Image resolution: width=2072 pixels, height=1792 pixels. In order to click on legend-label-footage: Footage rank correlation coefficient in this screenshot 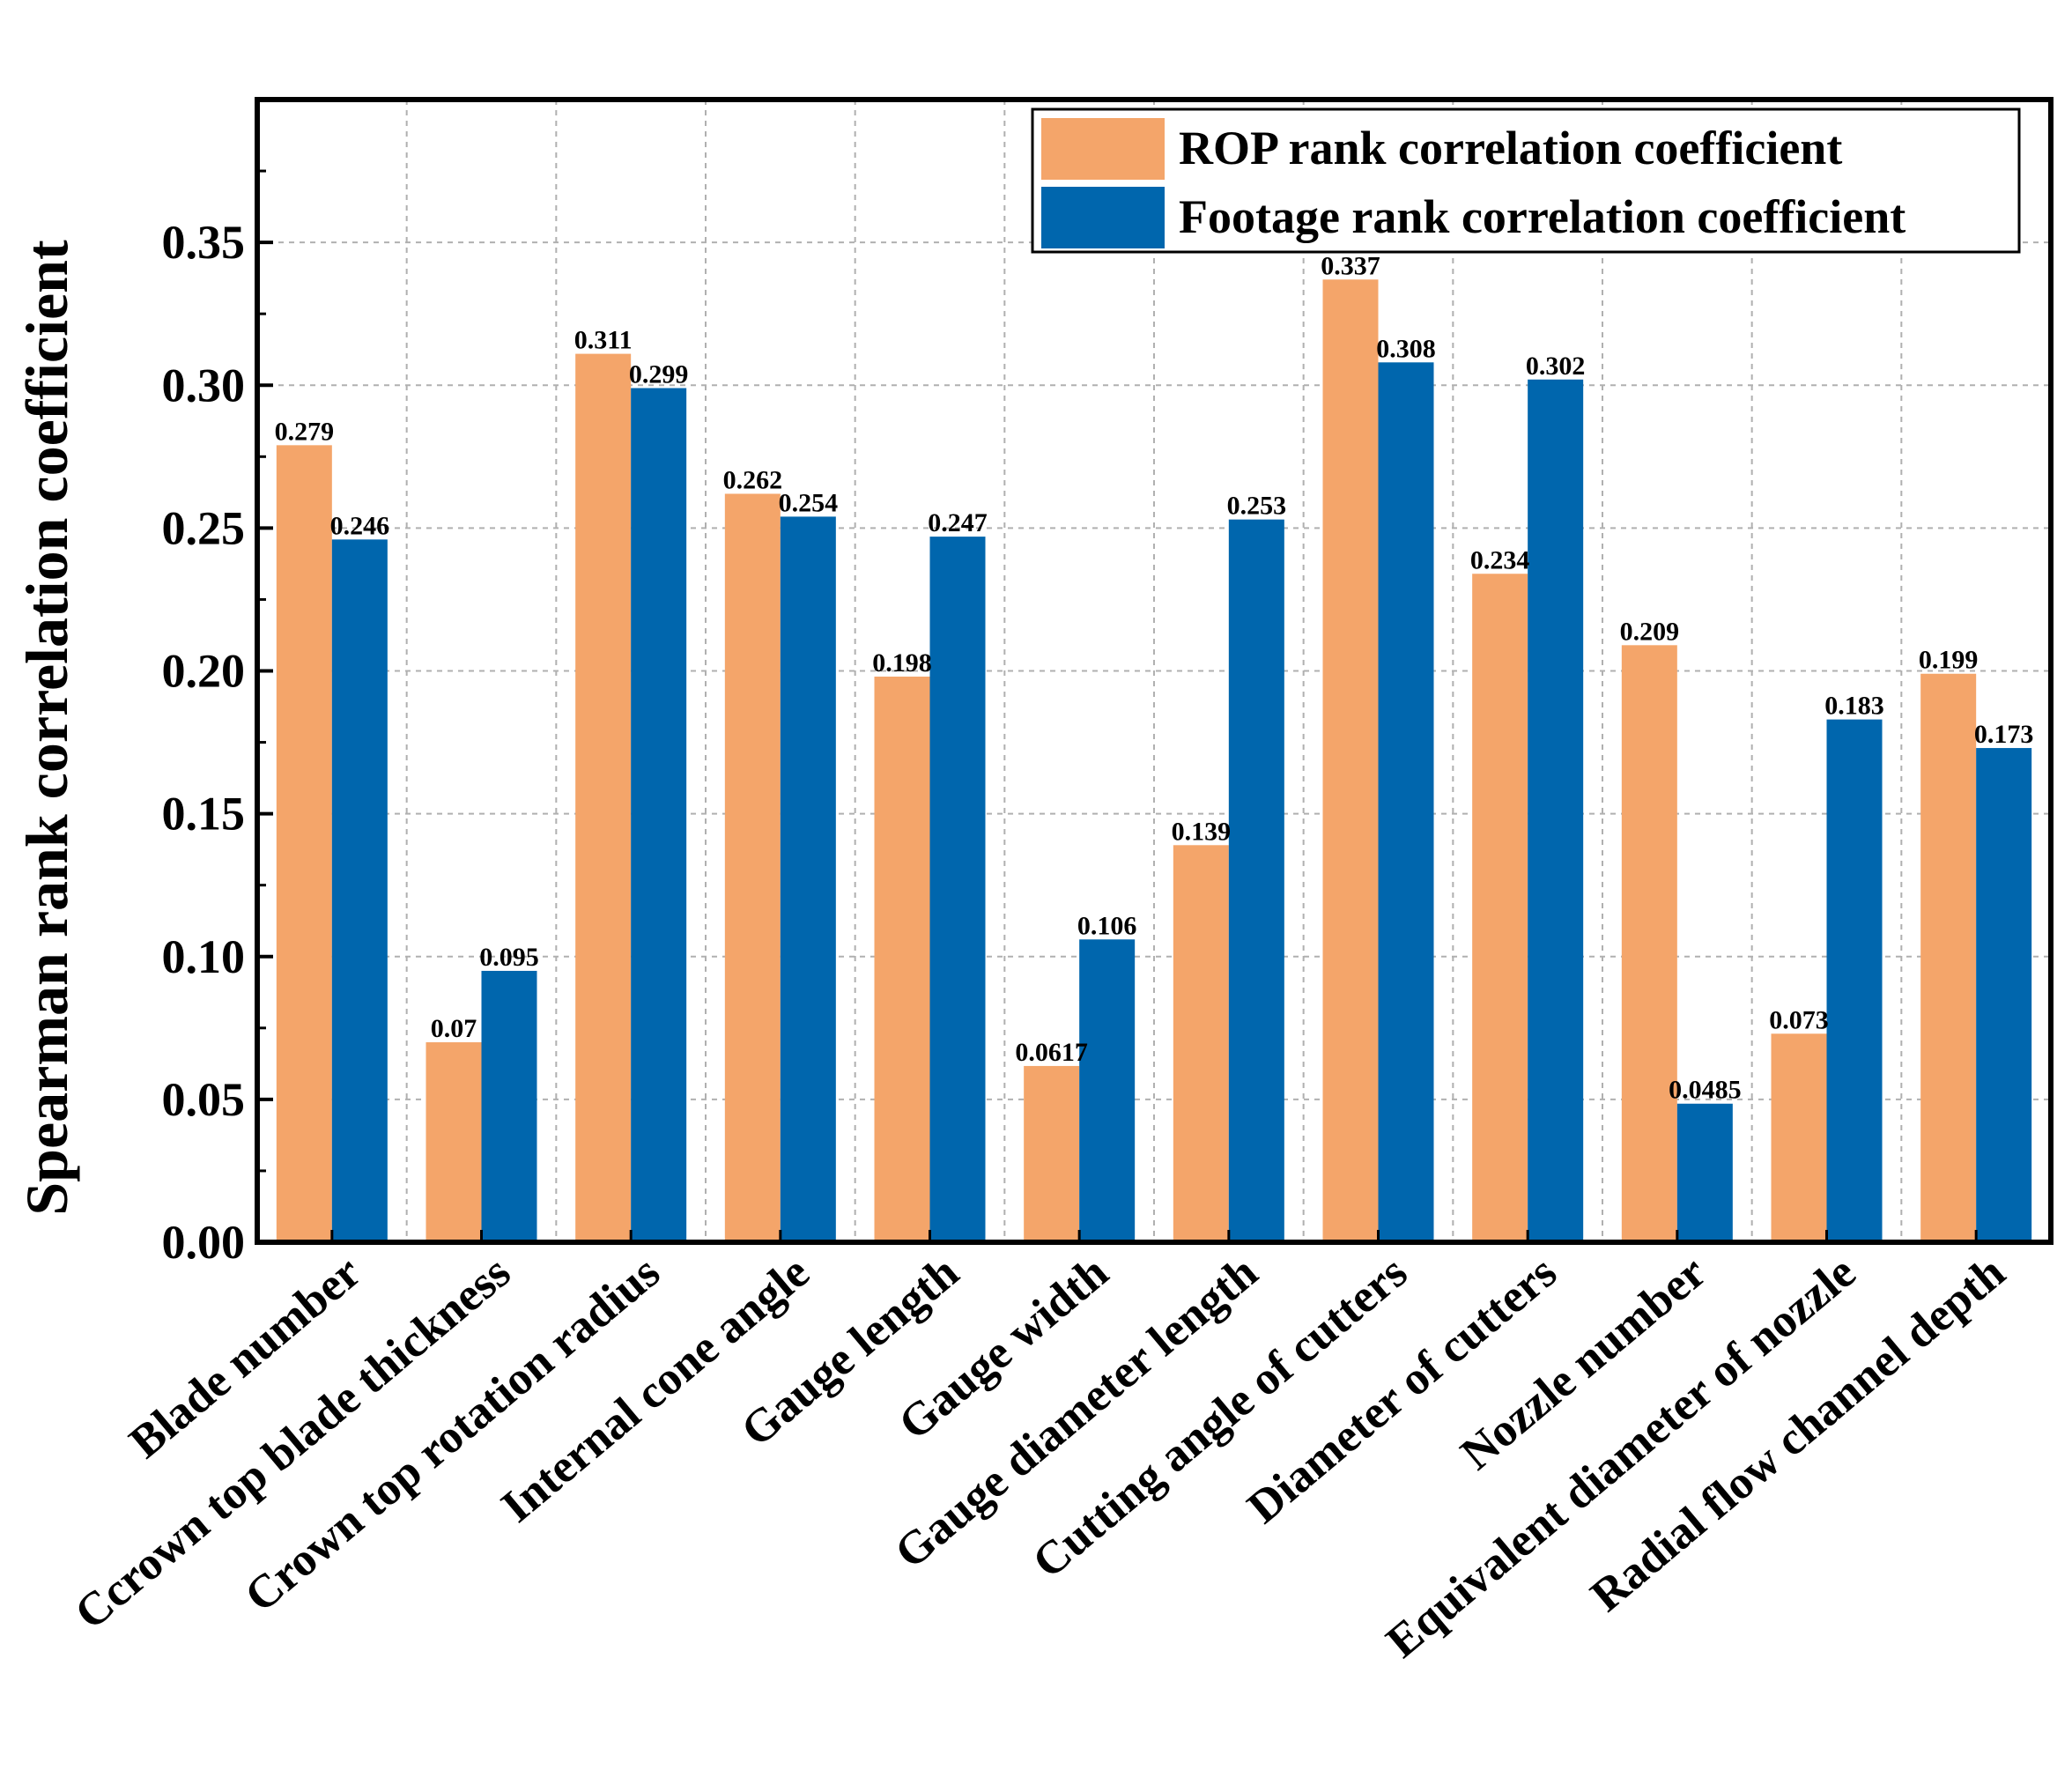, I will do `click(1542, 216)`.